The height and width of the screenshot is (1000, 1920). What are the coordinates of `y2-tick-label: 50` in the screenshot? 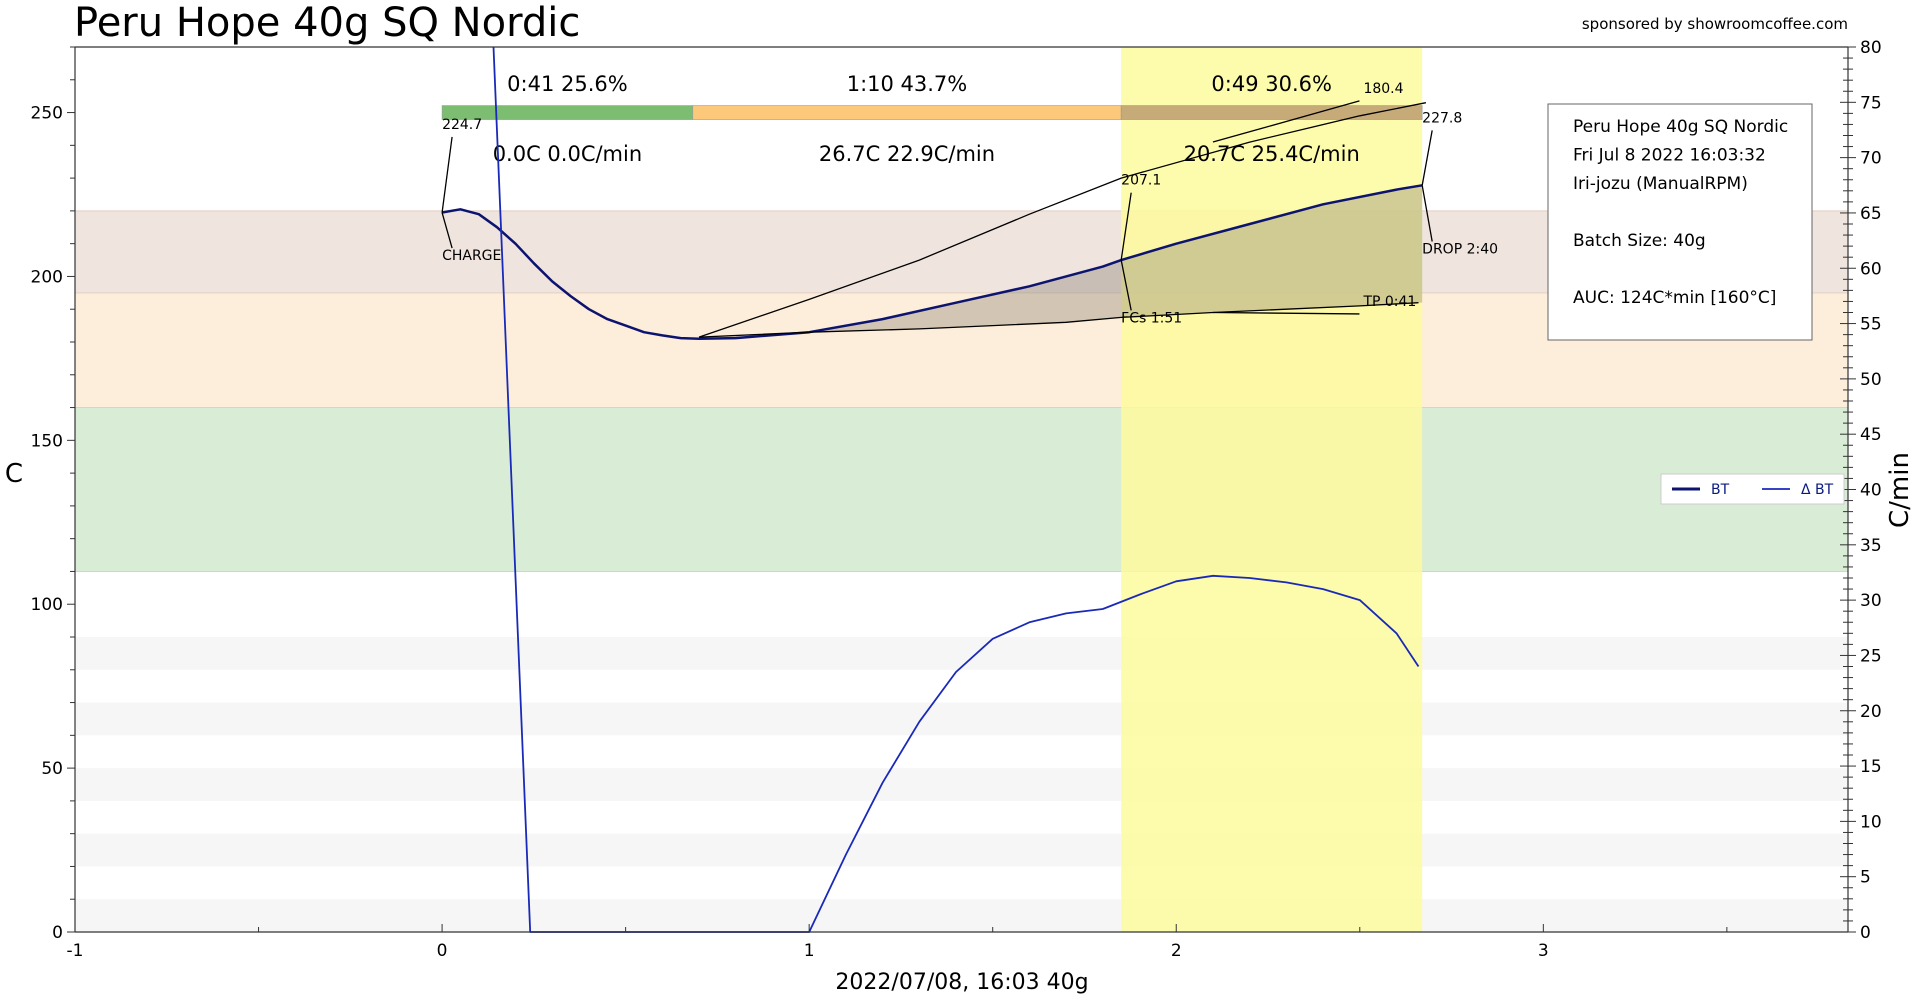 It's located at (1871, 380).